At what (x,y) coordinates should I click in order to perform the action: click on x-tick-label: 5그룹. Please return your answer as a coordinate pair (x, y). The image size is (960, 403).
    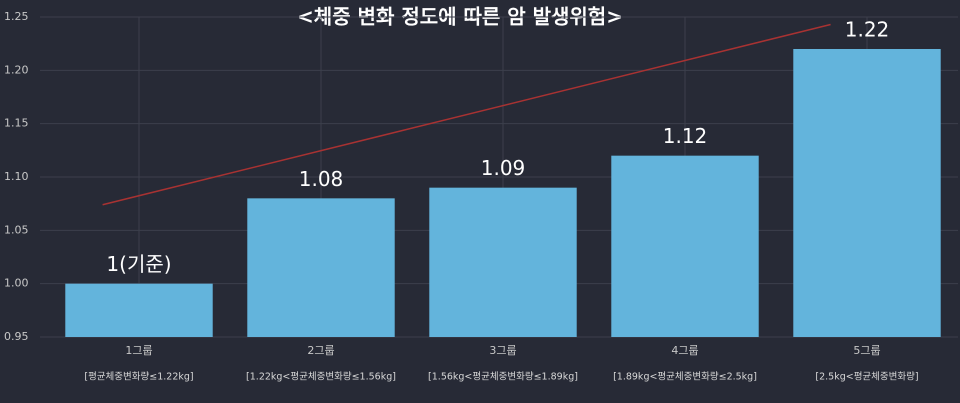
    Looking at the image, I should click on (866, 350).